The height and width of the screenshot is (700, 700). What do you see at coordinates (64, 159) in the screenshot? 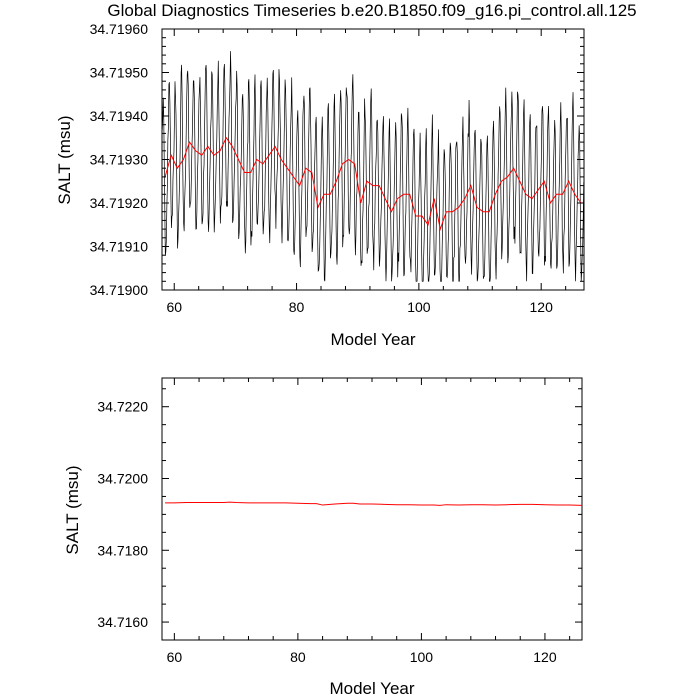
I see `y-axis-label-top: SALT (msu)` at bounding box center [64, 159].